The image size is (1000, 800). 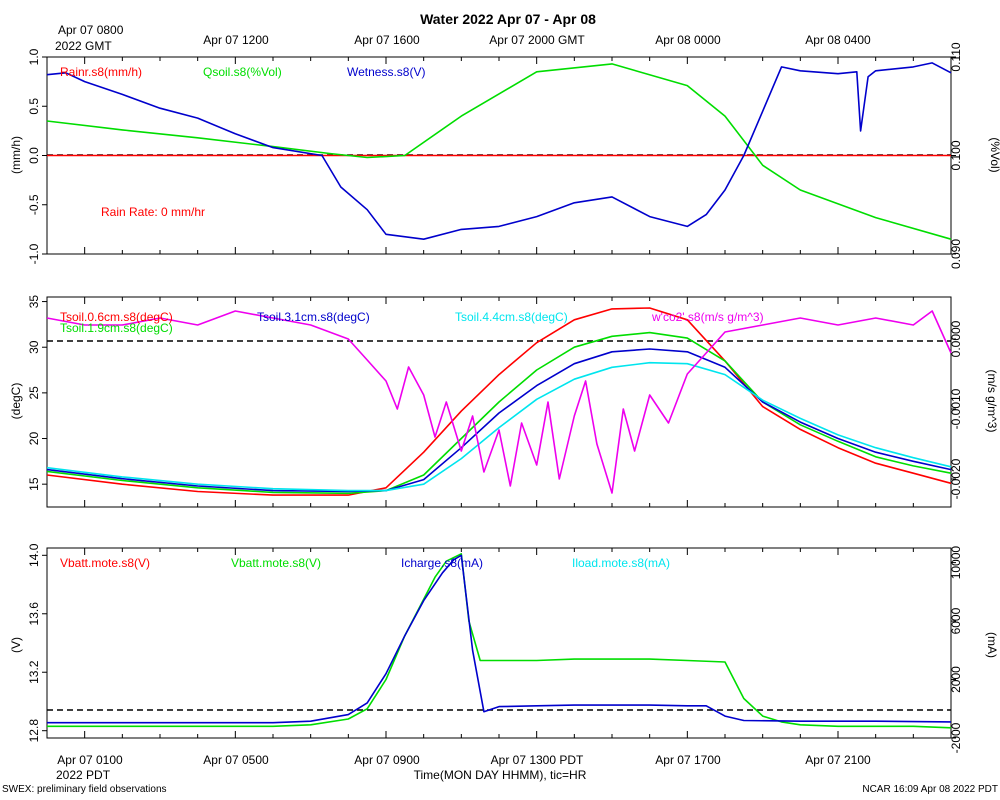 What do you see at coordinates (34, 253) in the screenshot?
I see `left-tick-label: -1.0` at bounding box center [34, 253].